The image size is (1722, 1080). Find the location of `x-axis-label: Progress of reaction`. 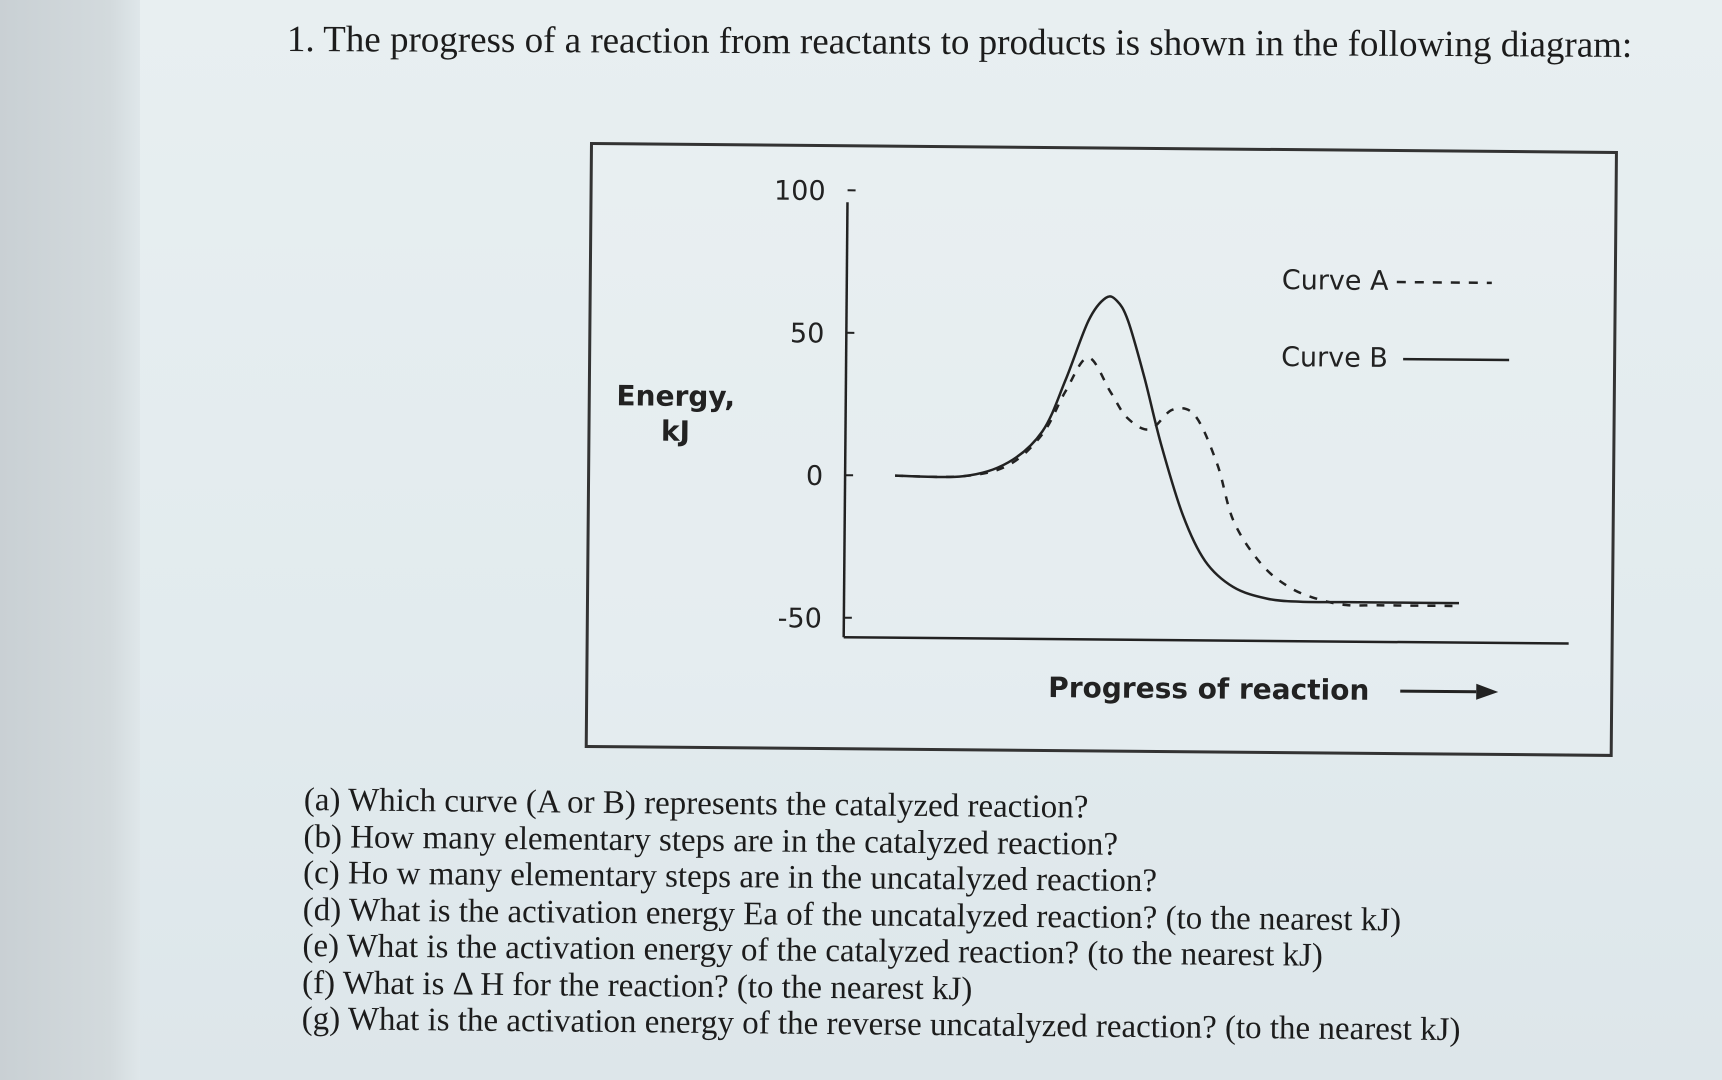

x-axis-label: Progress of reaction is located at coordinates (1208, 689).